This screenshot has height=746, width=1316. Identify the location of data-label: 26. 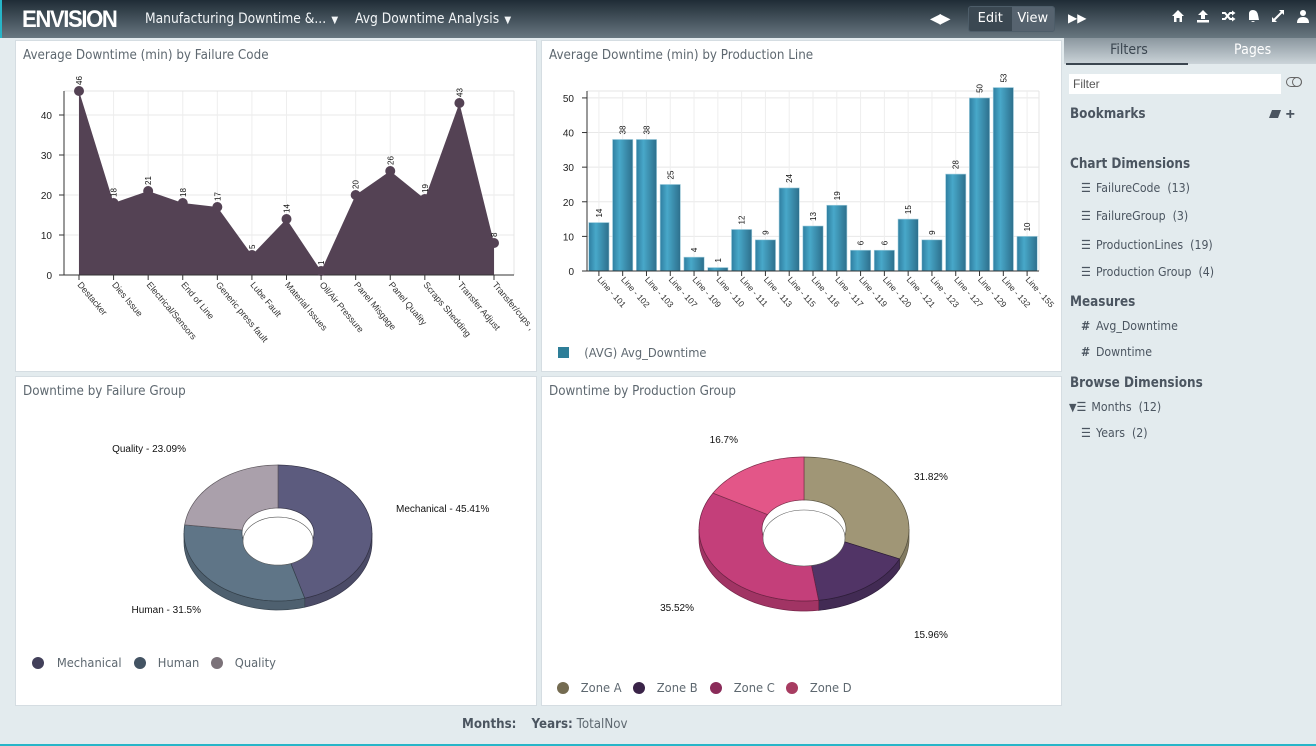
(390, 160).